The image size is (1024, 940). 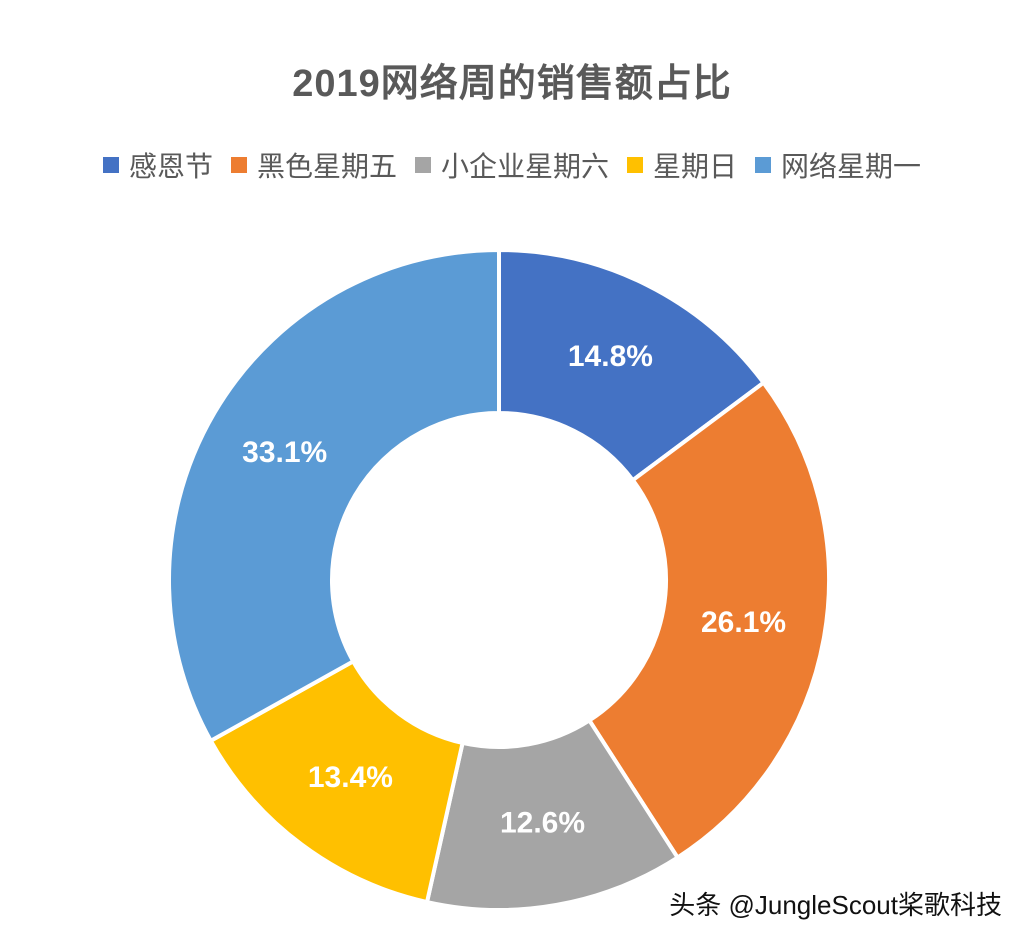 I want to click on donut-slice-small-business-saturday, so click(x=552, y=814).